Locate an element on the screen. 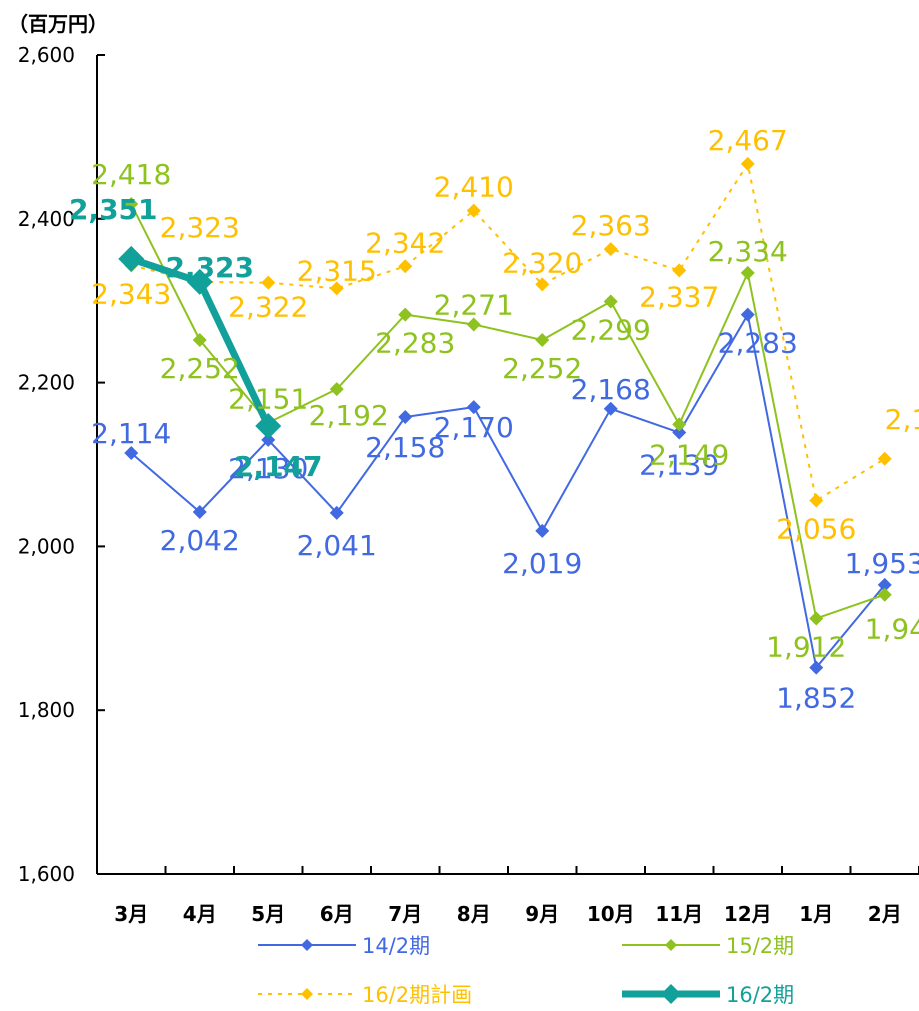 Image resolution: width=919 pixels, height=1011 pixels. x-category-label: 8月 is located at coordinates (474, 914).